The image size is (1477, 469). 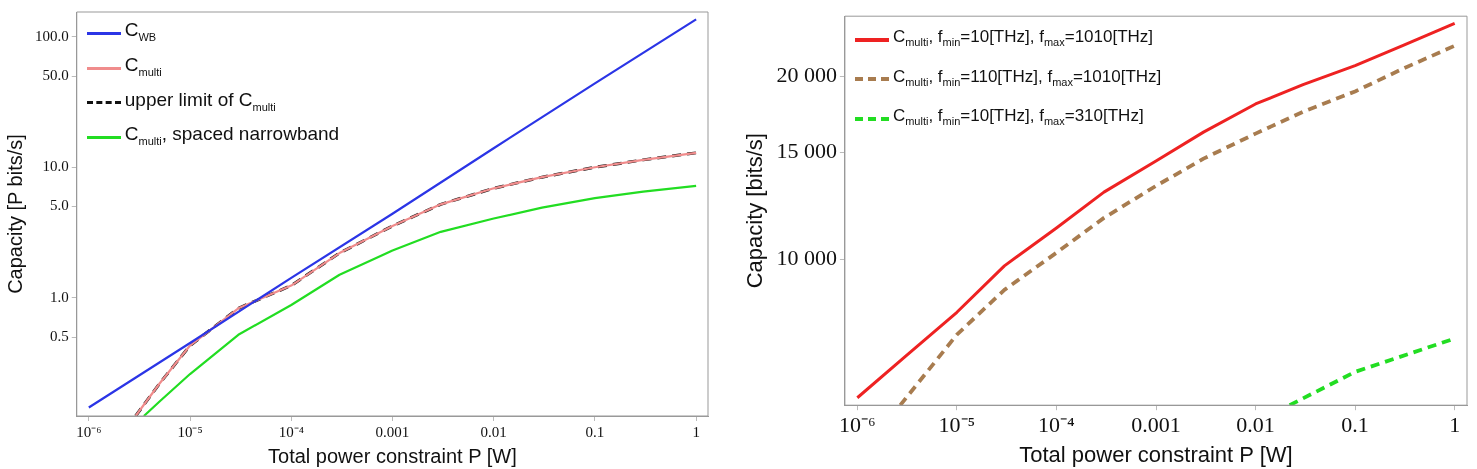 What do you see at coordinates (806, 257) in the screenshot?
I see `y-tick-label: 10 000` at bounding box center [806, 257].